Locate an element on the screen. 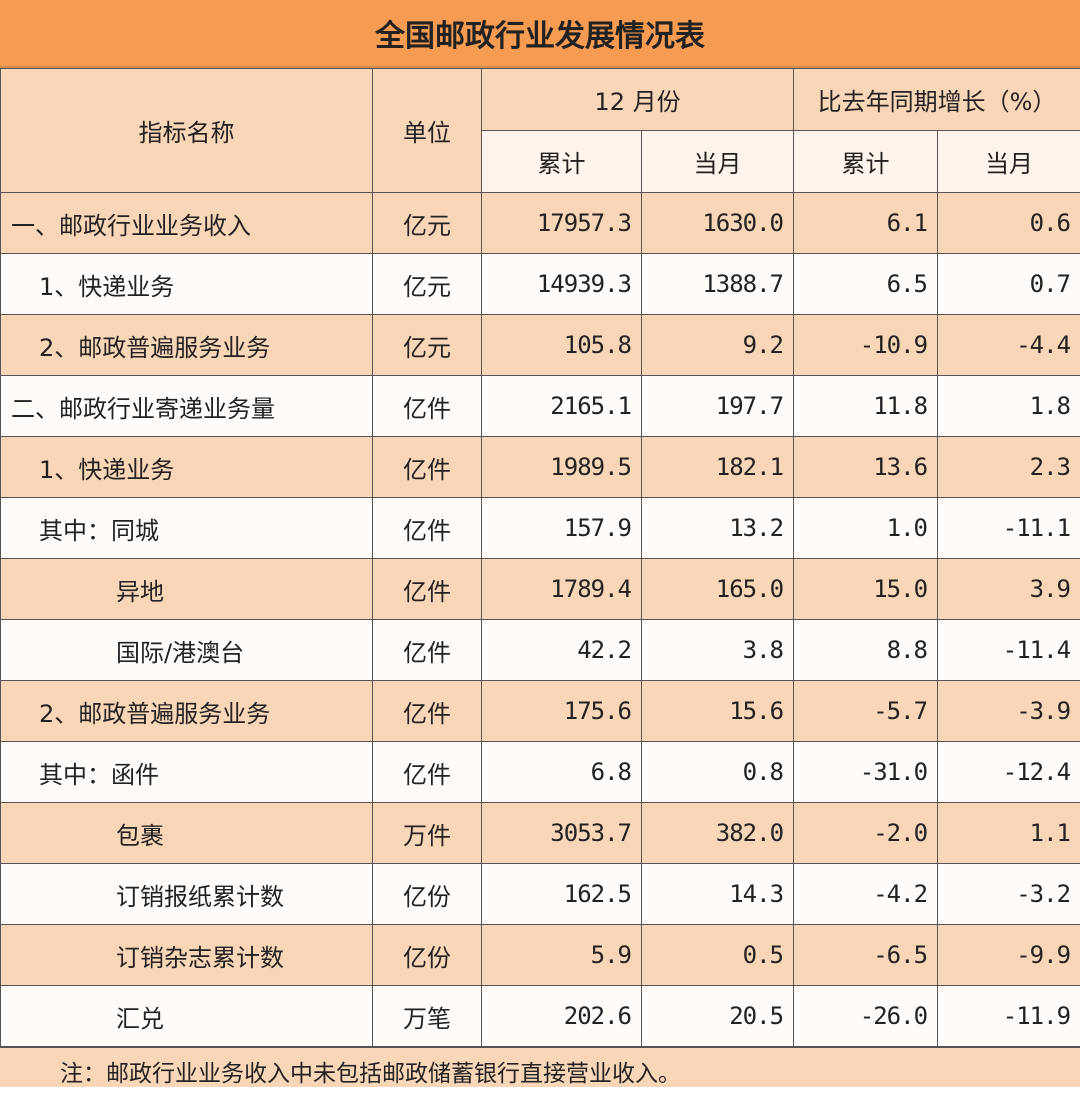 Image resolution: width=1080 pixels, height=1095 pixels. row-unit: 亿份 is located at coordinates (427, 894).